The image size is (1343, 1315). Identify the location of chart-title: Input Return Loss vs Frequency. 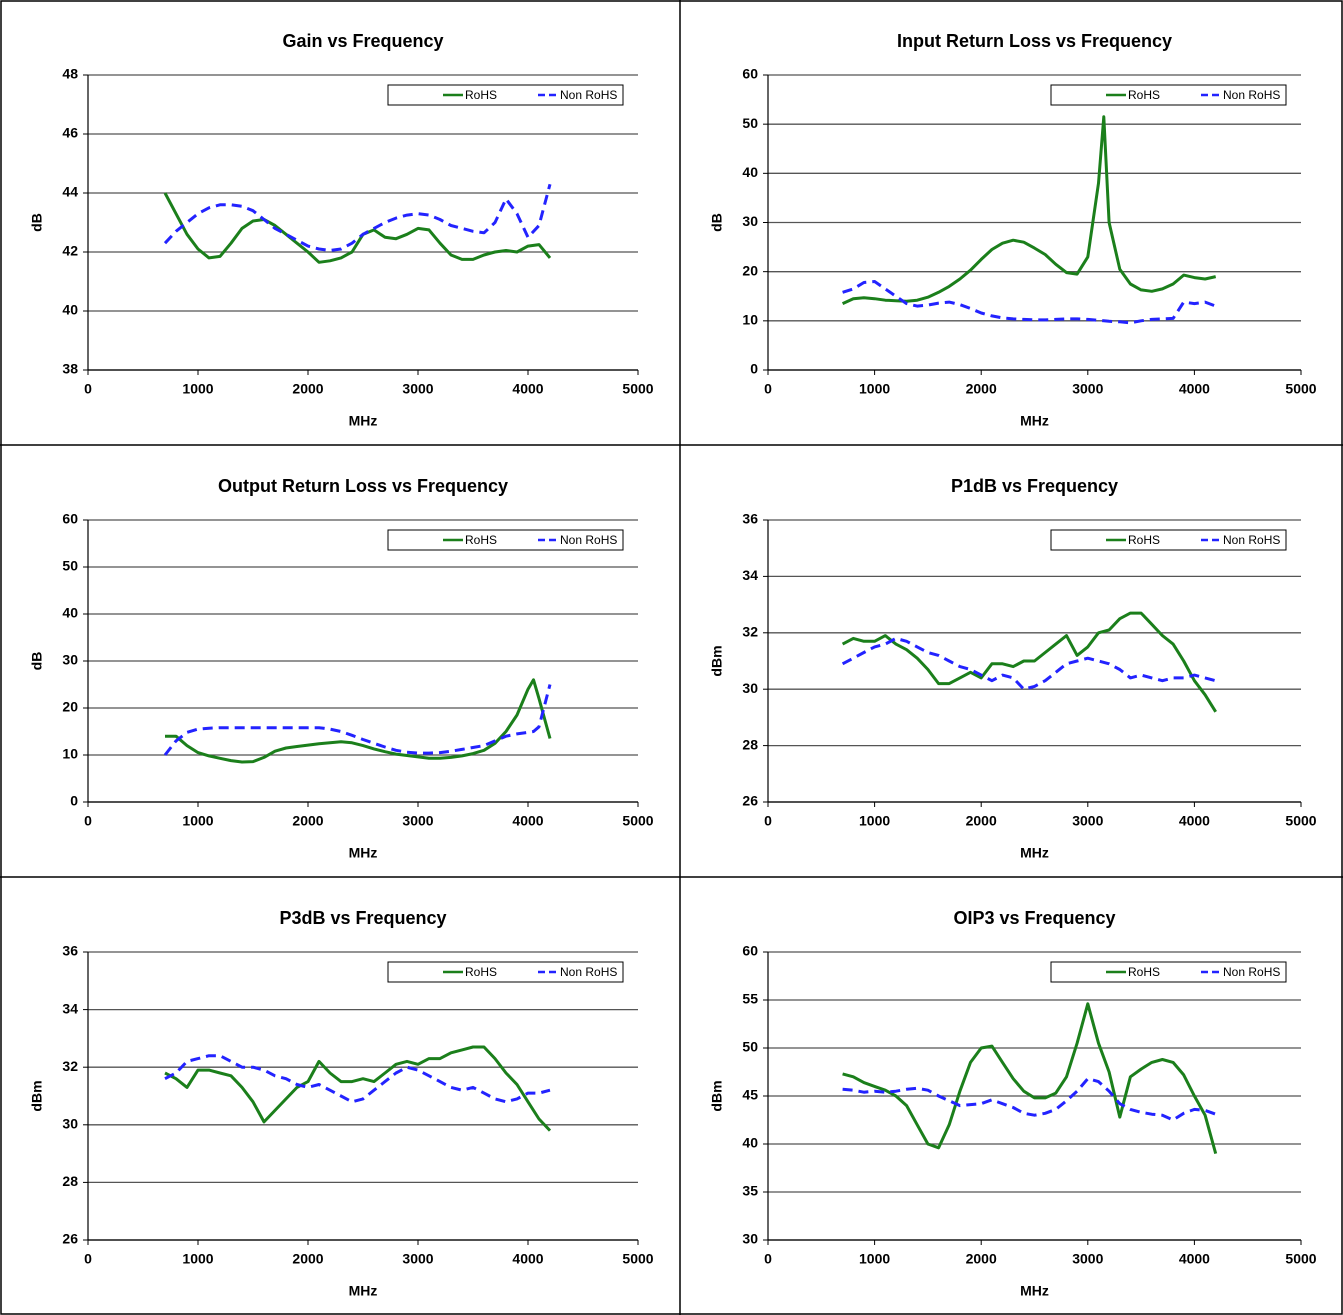
(1034, 41).